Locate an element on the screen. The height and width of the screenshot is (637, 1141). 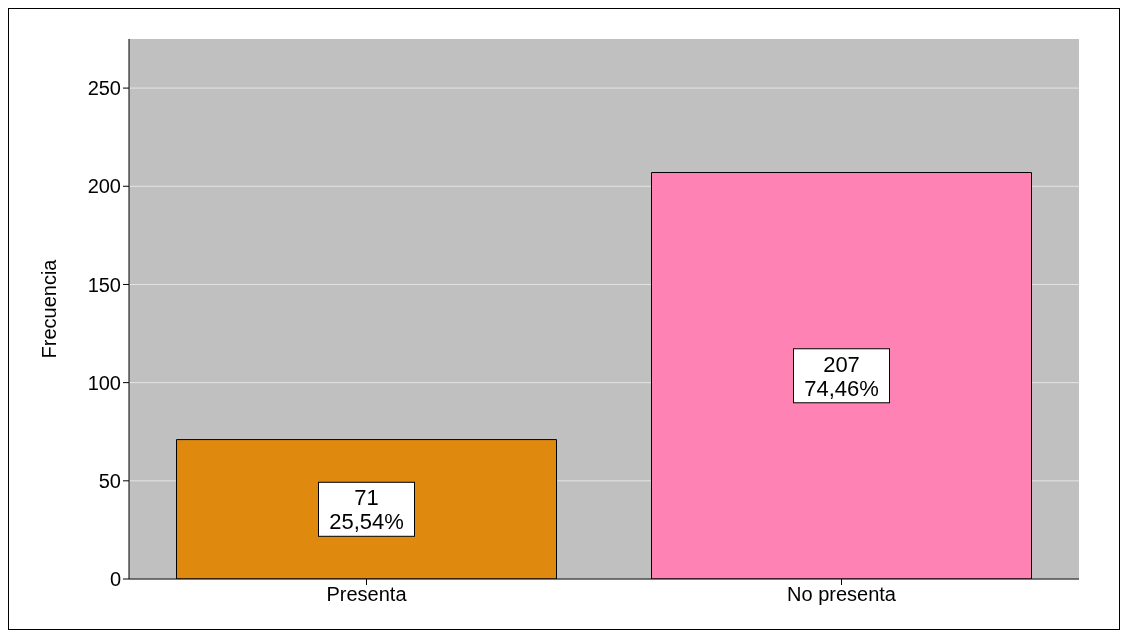
y-tick-label: 50 is located at coordinates (109, 480).